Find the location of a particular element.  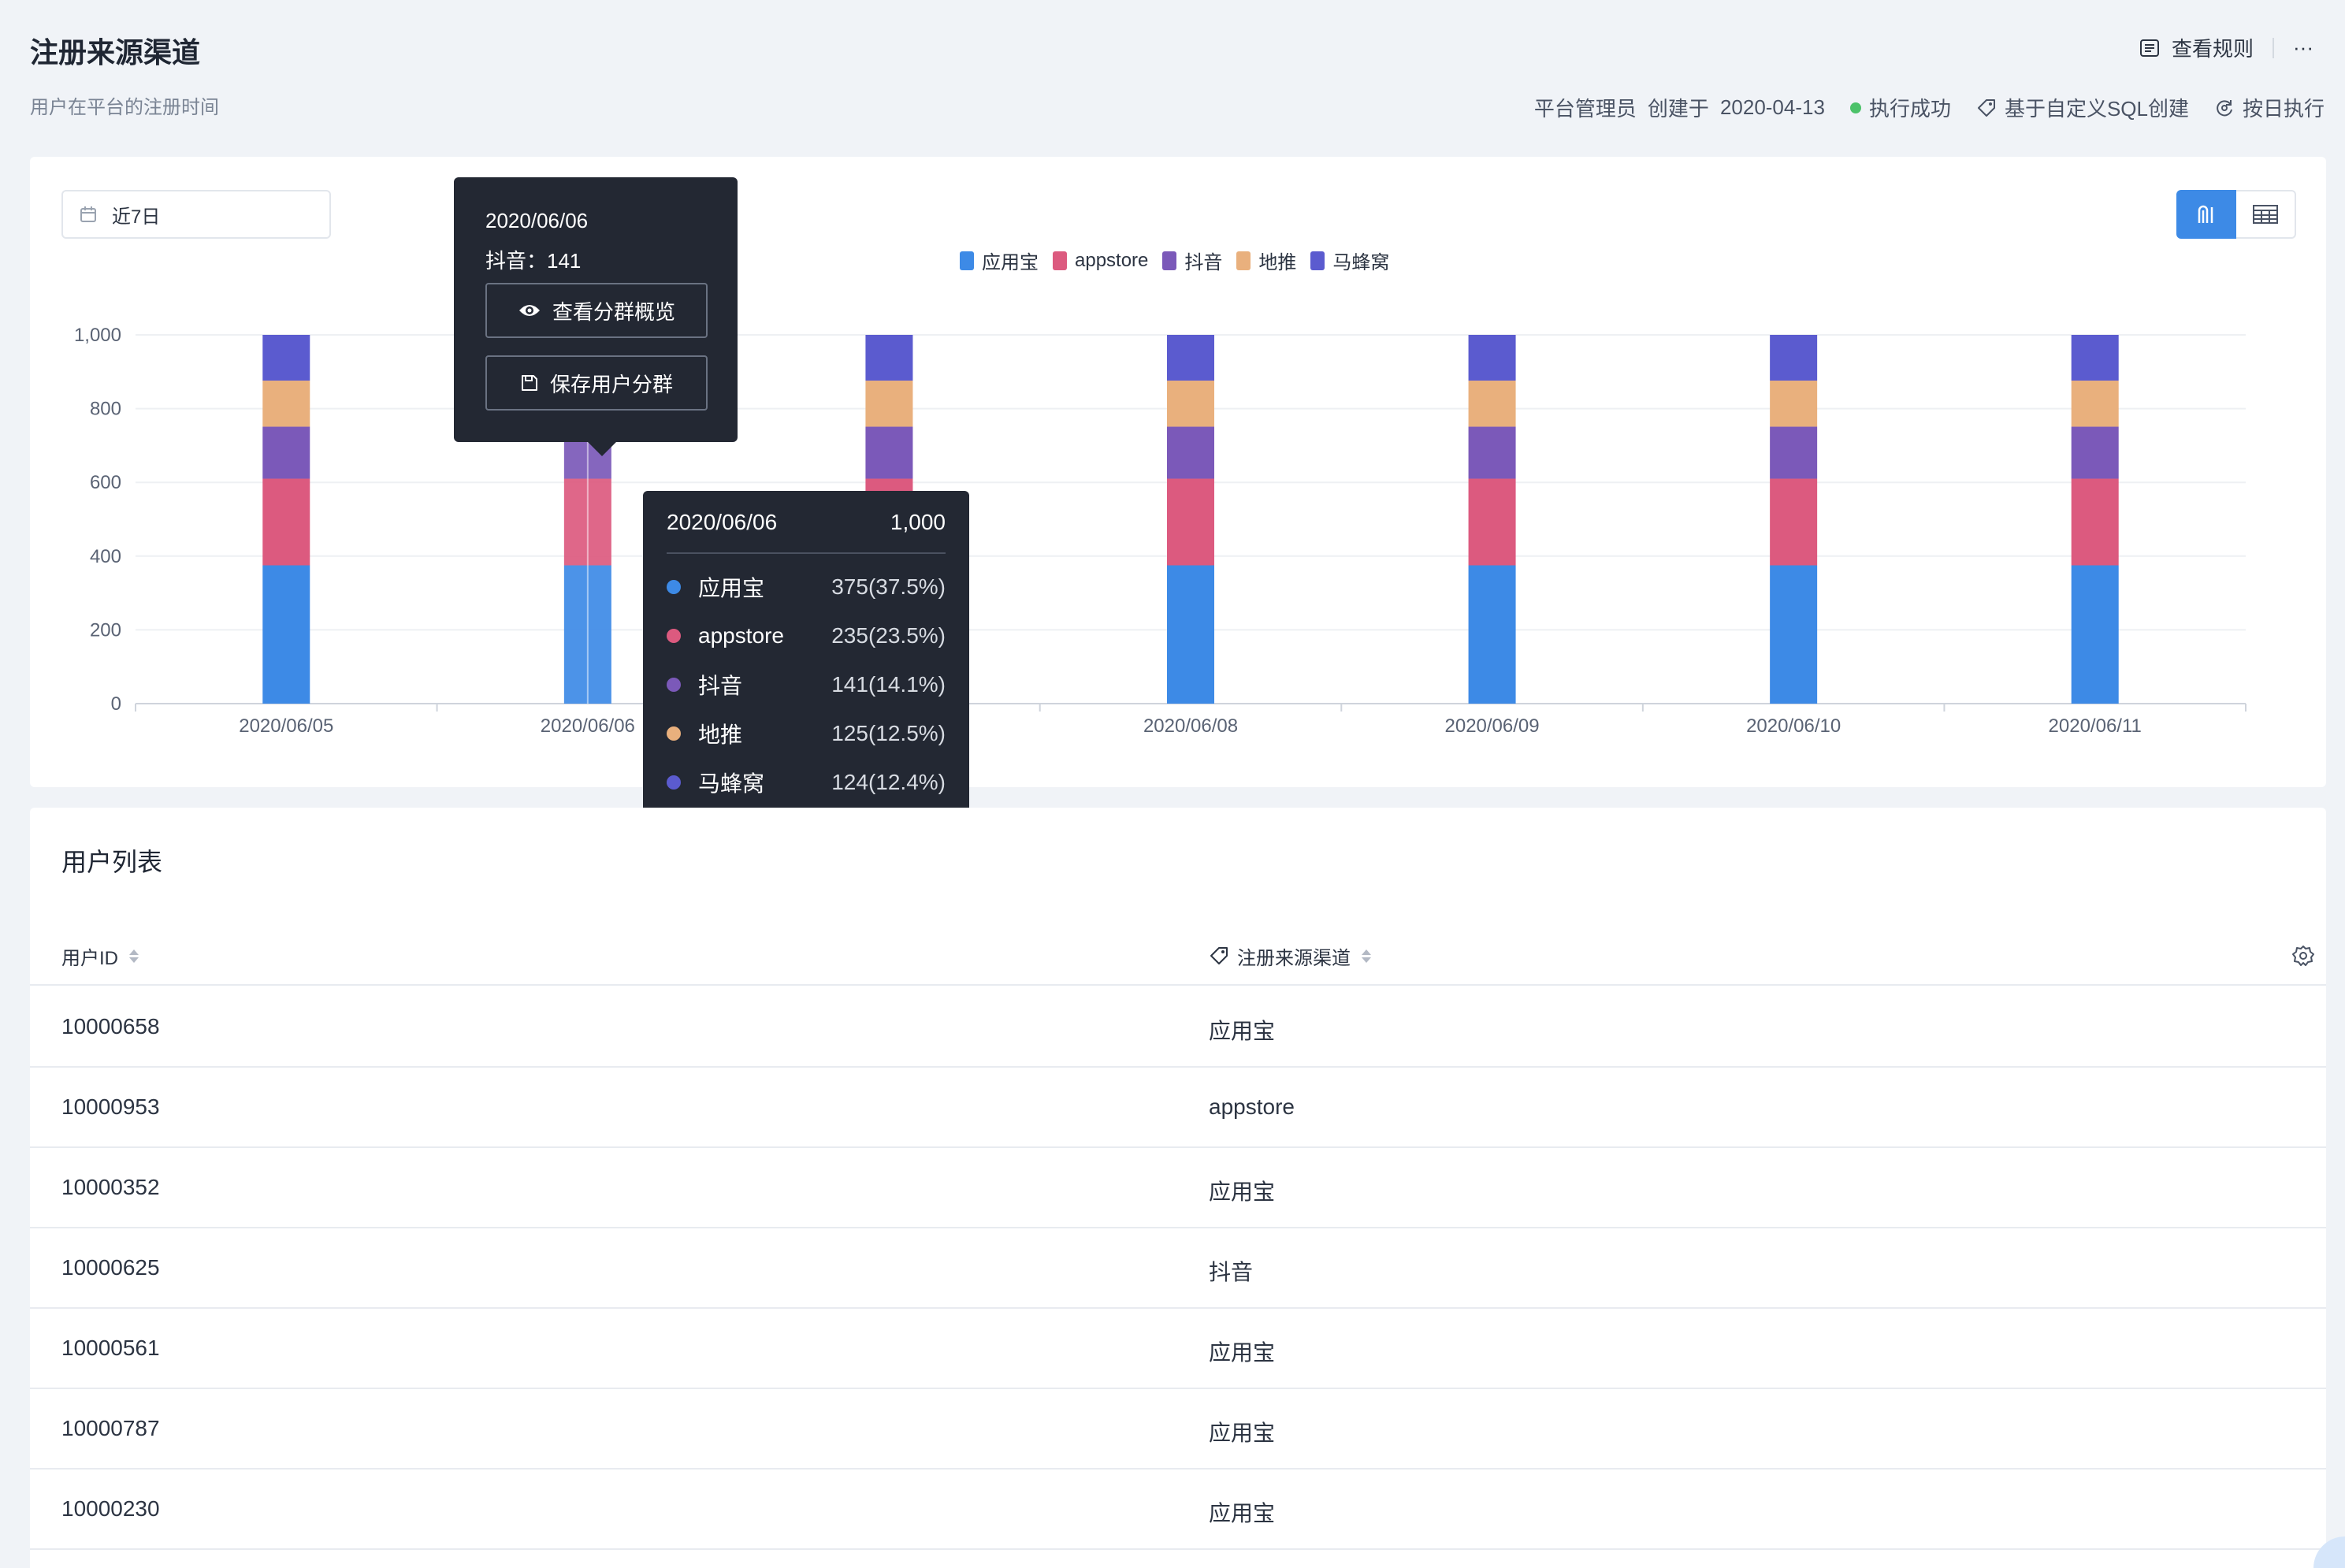

y-tick-label: 800 is located at coordinates (105, 409).